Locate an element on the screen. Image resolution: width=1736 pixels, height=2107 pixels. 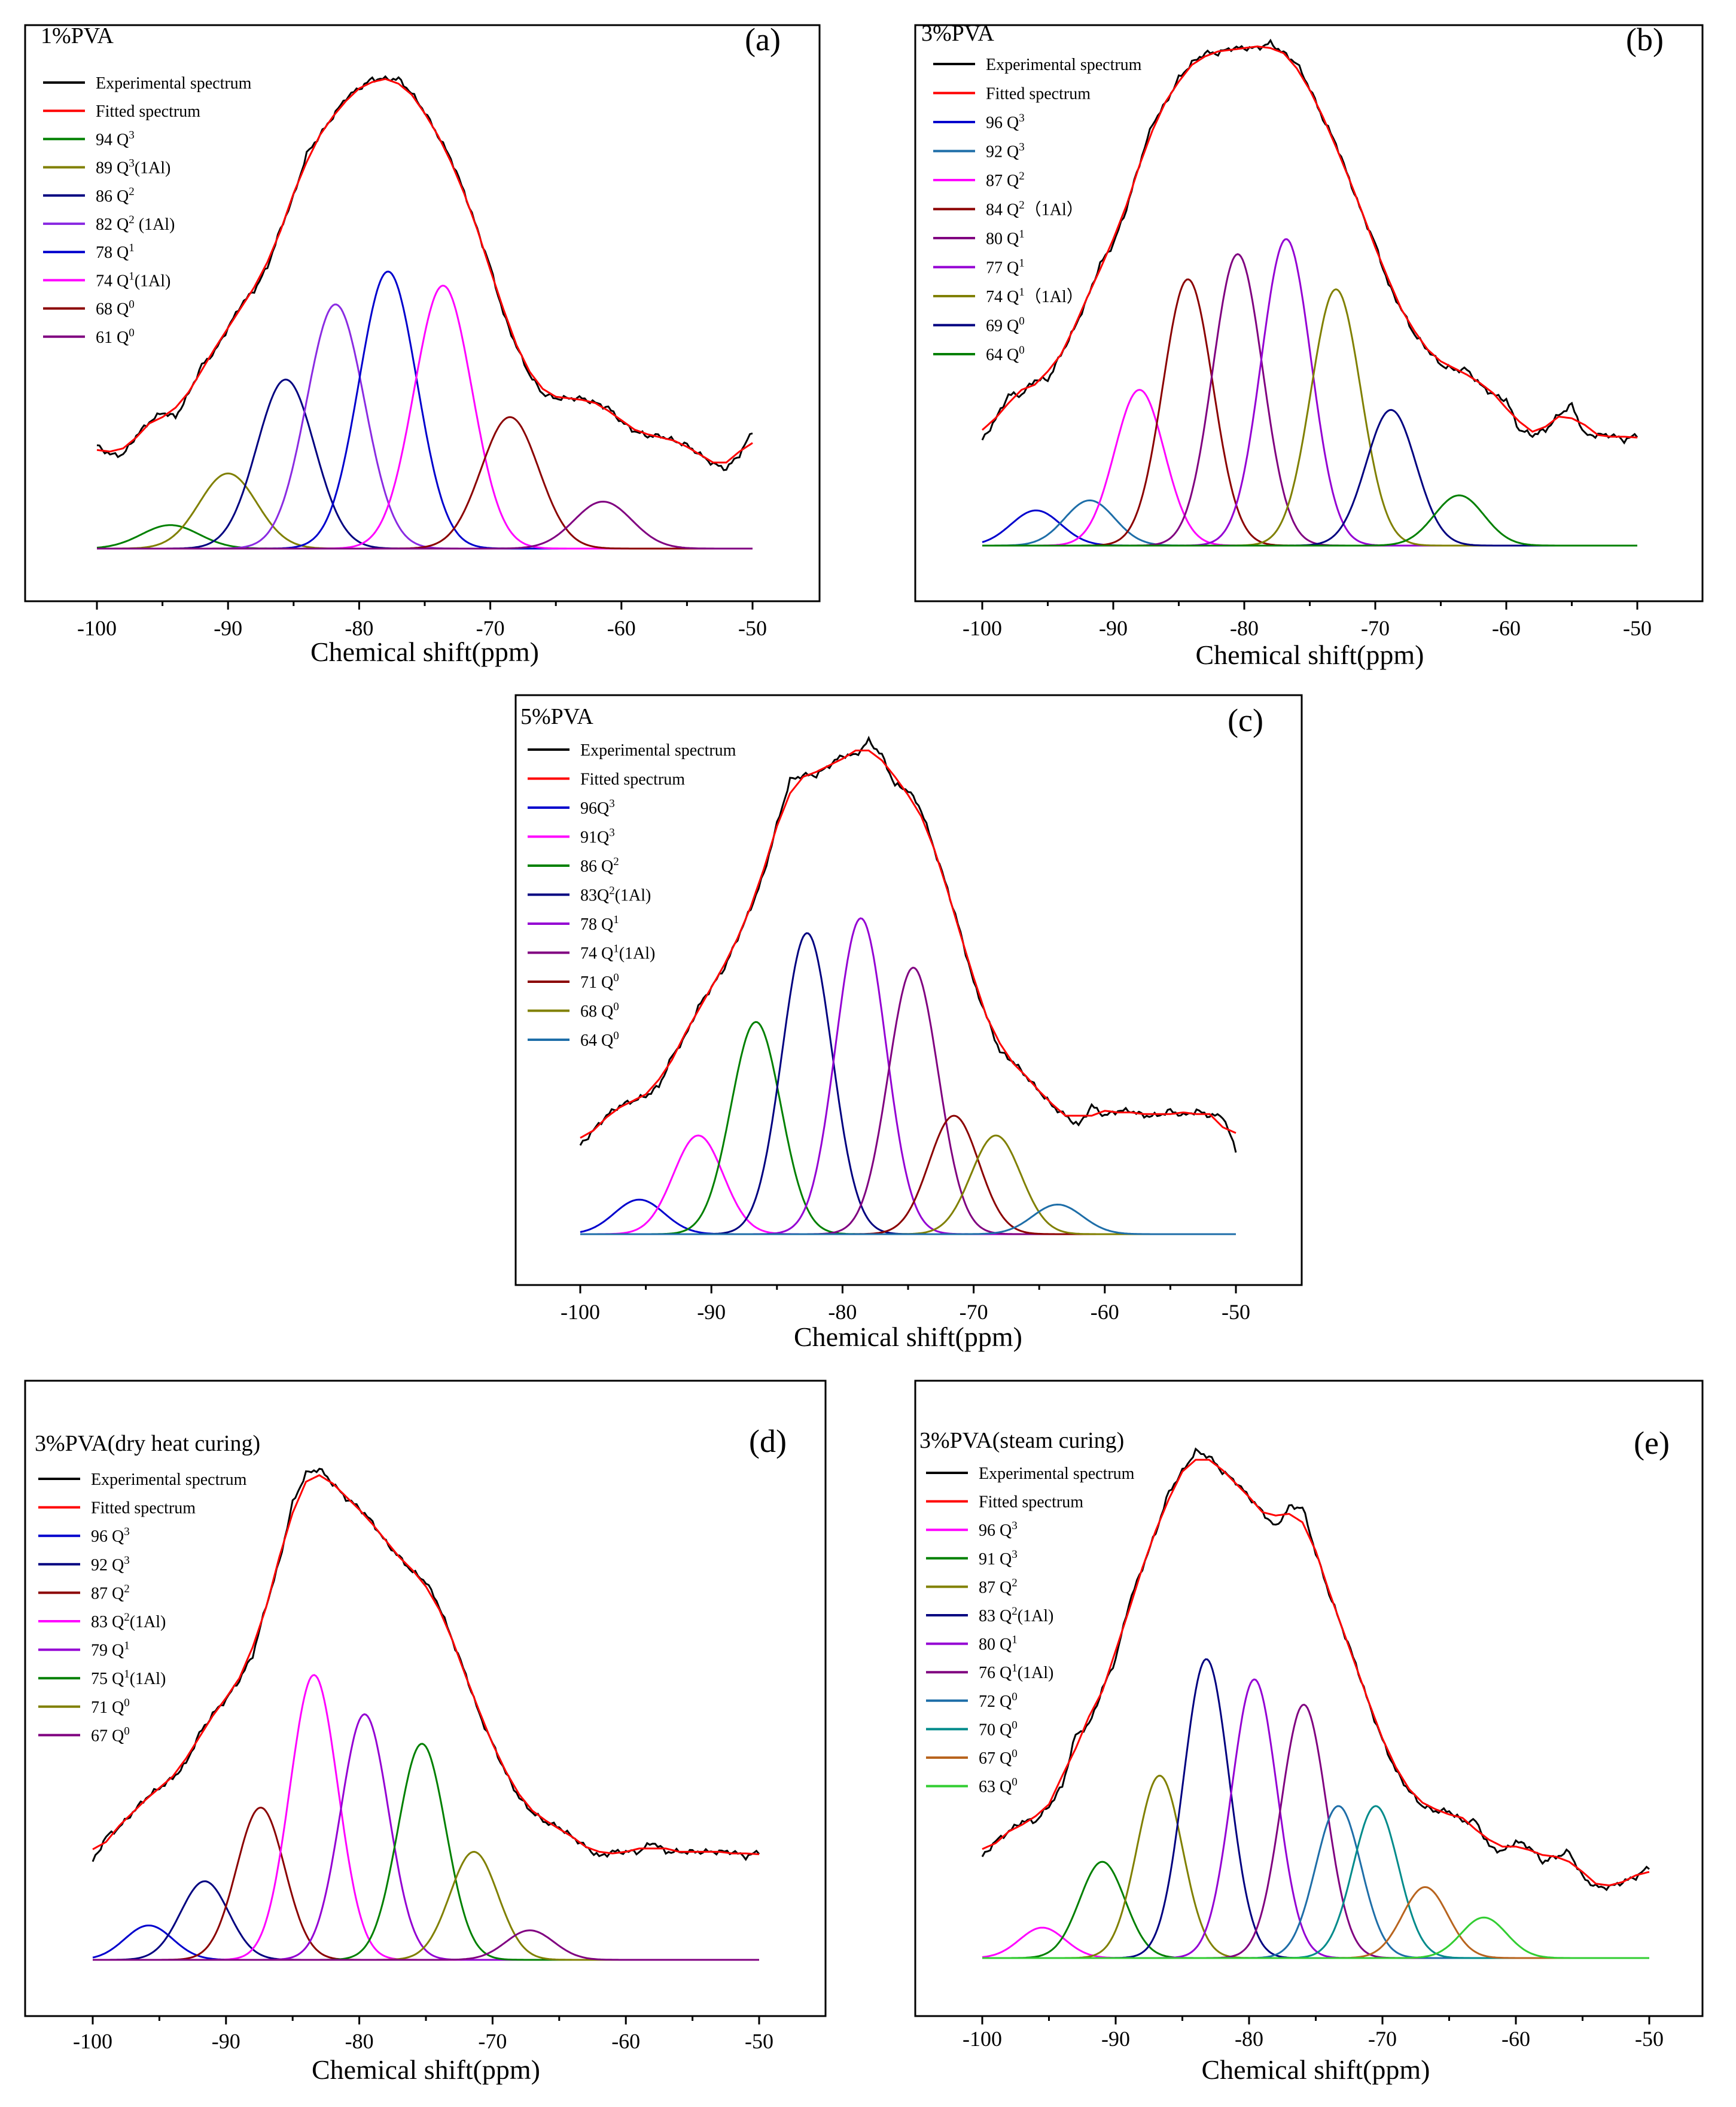
legend-label-text: 71 Q is located at coordinates (596, 982).